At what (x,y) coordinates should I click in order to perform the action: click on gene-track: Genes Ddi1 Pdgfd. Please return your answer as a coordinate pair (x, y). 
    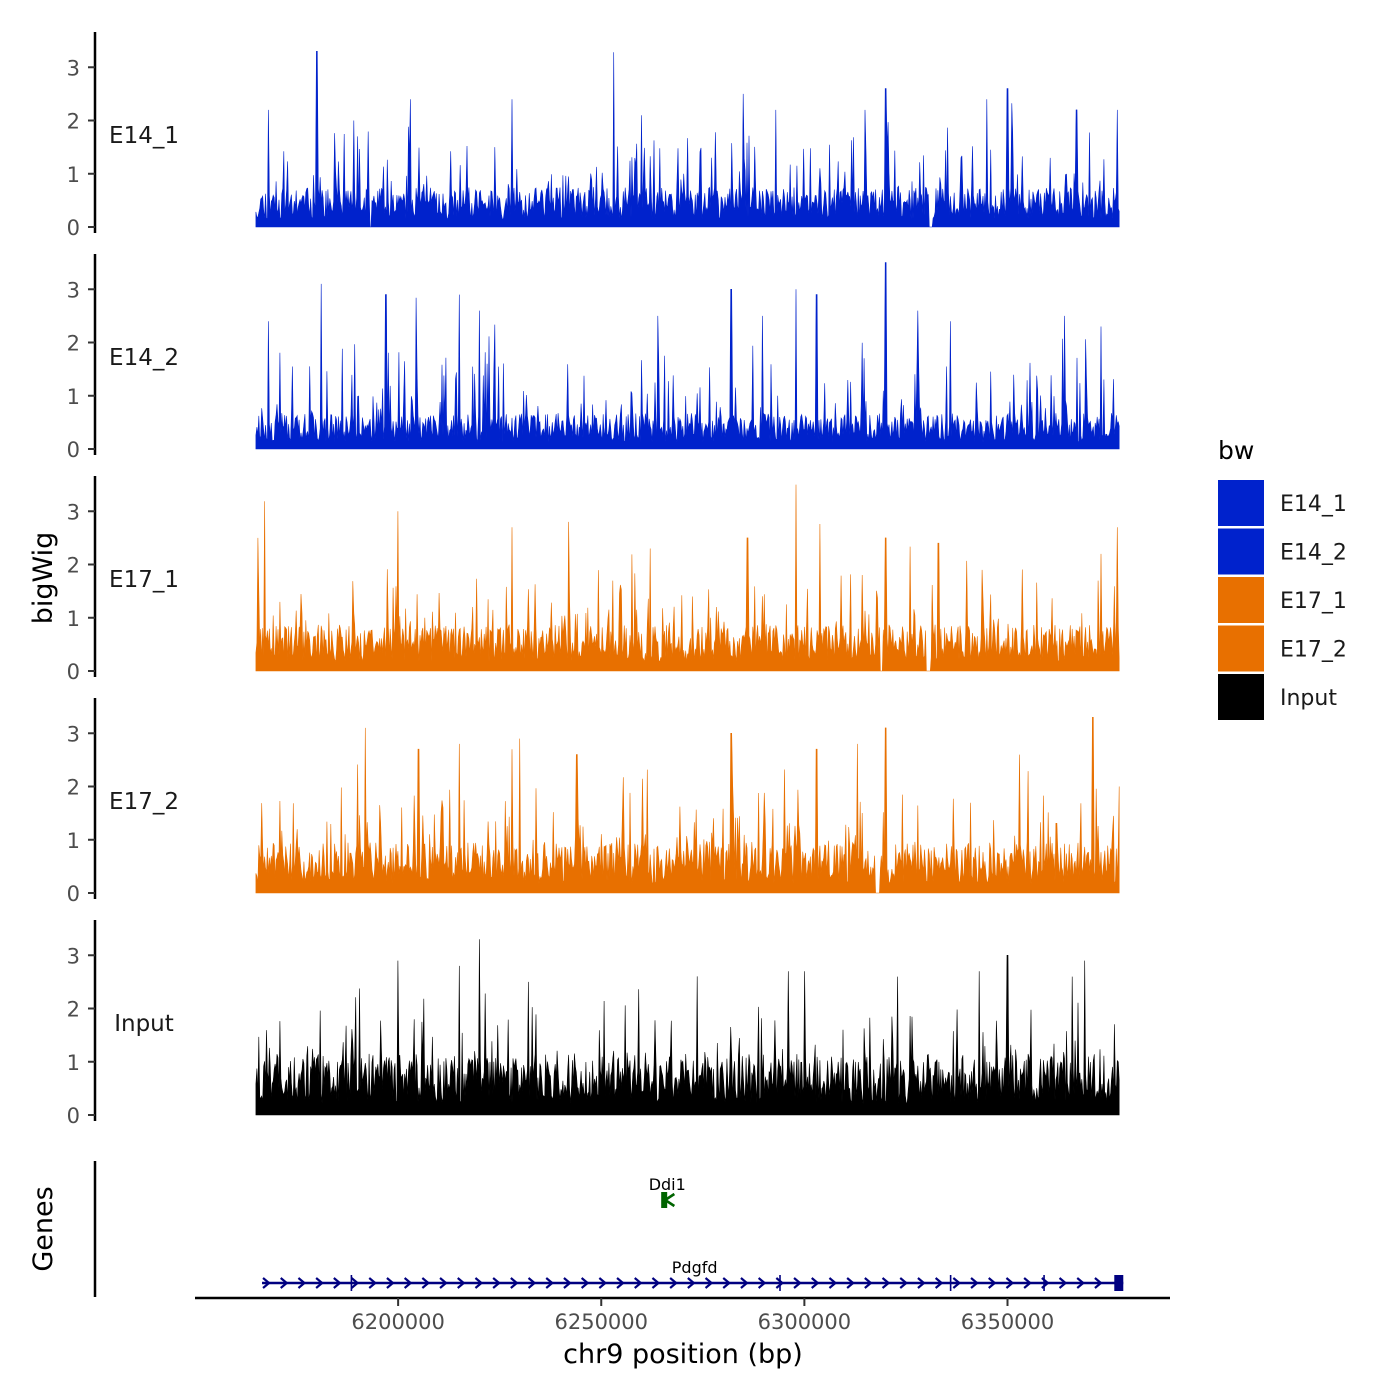
    Looking at the image, I should click on (576, 1229).